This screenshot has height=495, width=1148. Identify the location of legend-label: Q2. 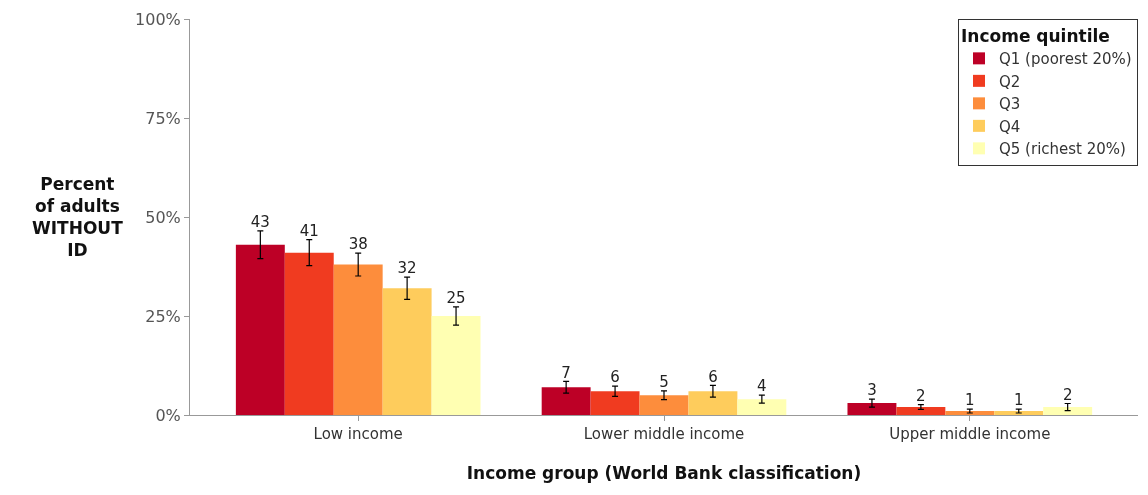
(1010, 81).